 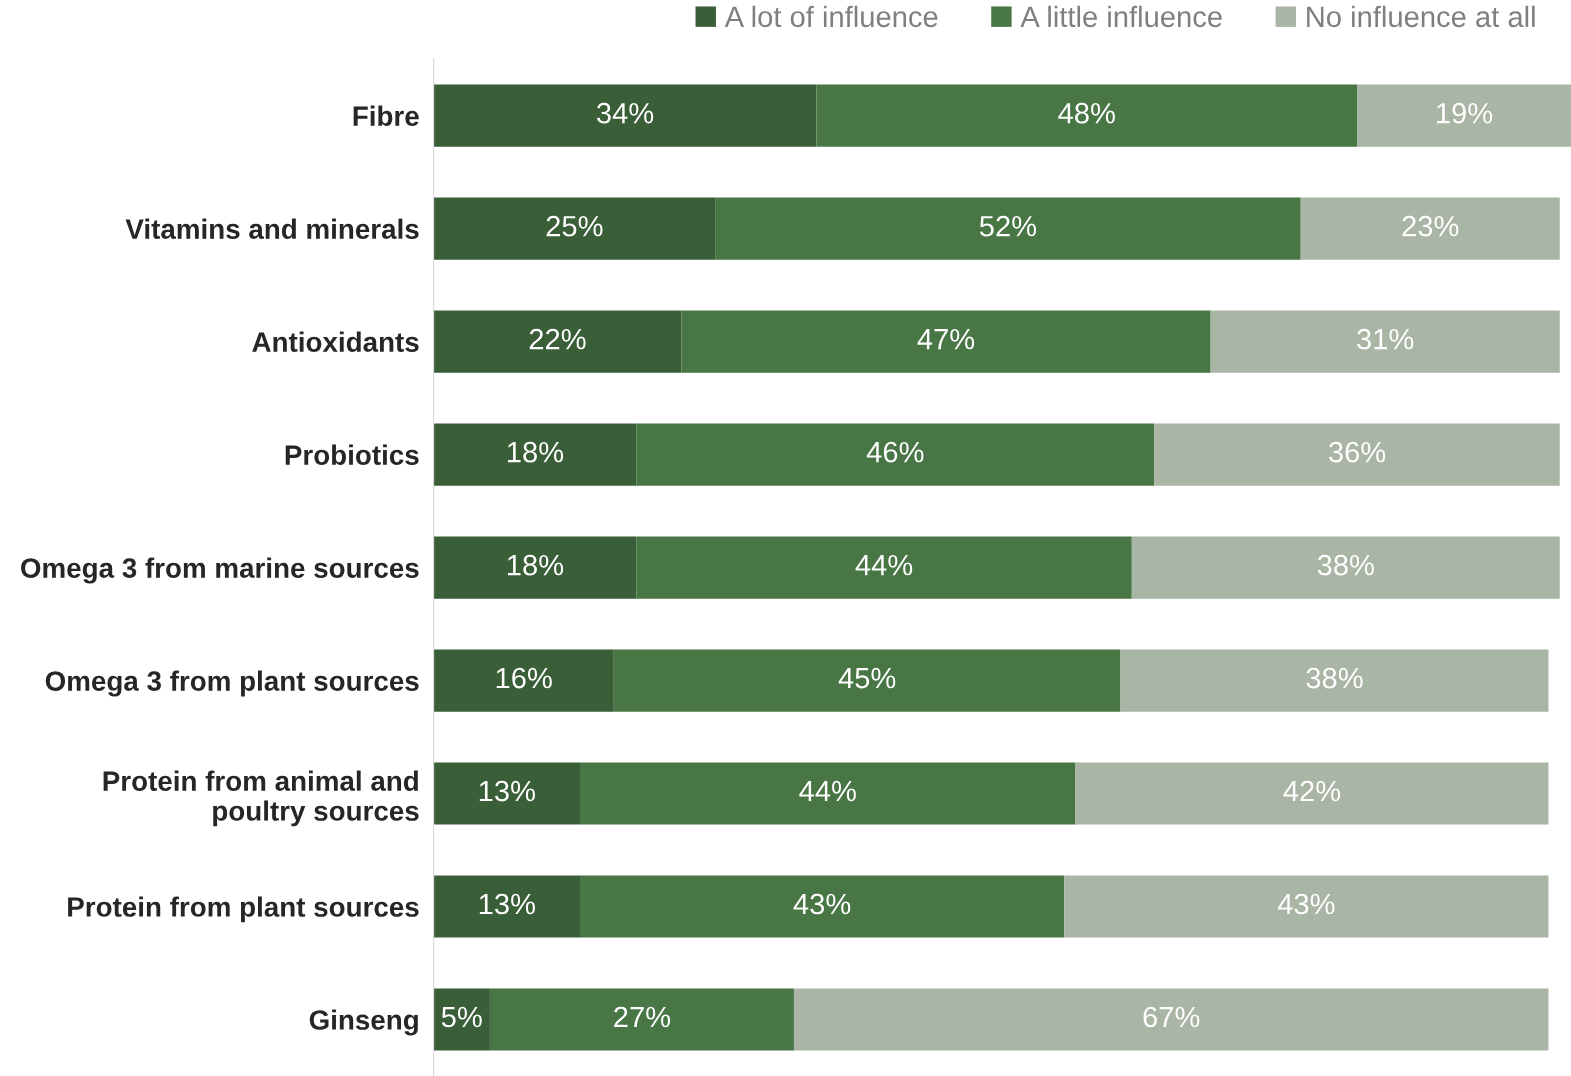 I want to click on y-tick-label: Vitamins and minerals, so click(x=272, y=228).